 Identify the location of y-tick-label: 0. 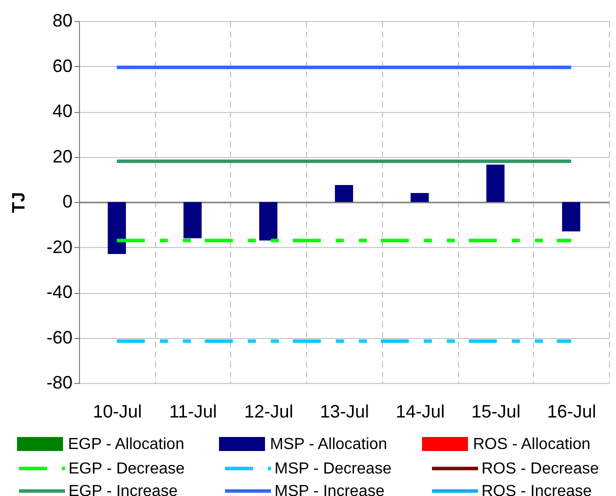
(67, 202).